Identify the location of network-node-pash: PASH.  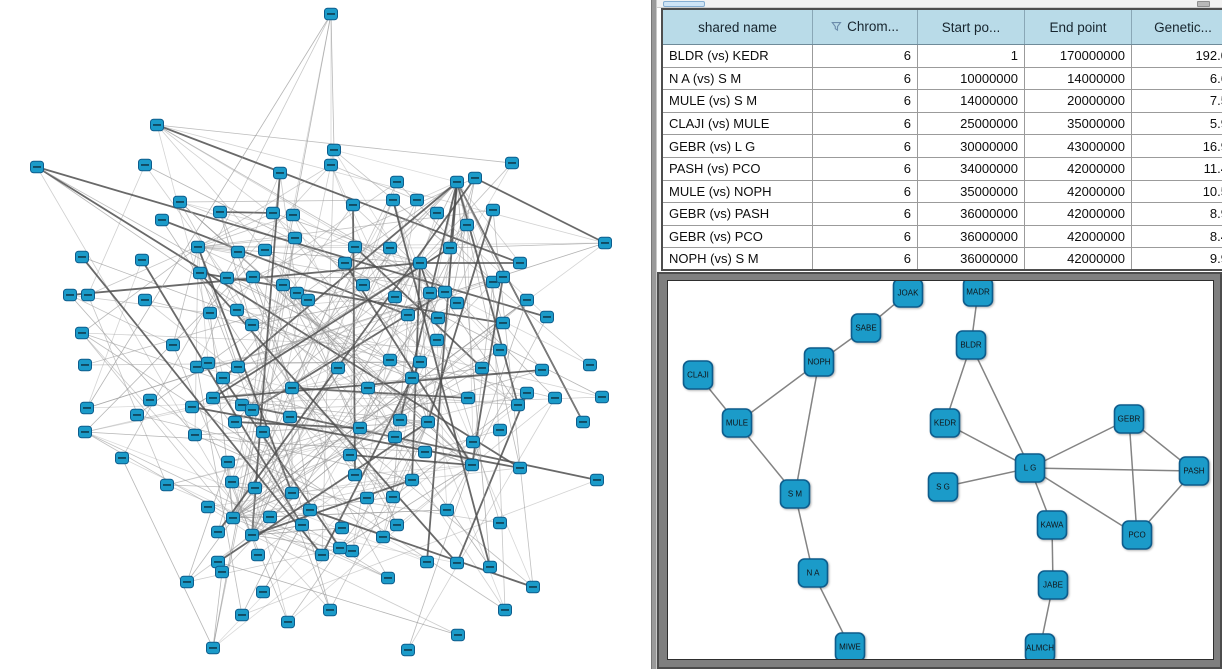
(1194, 471).